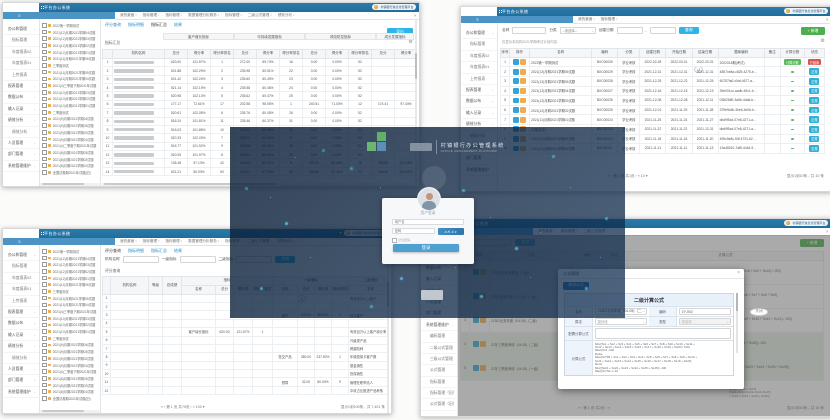 This screenshot has width=830, height=420. I want to click on tree-item: 2021(11)月期2021学期04试题, so click(70, 305).